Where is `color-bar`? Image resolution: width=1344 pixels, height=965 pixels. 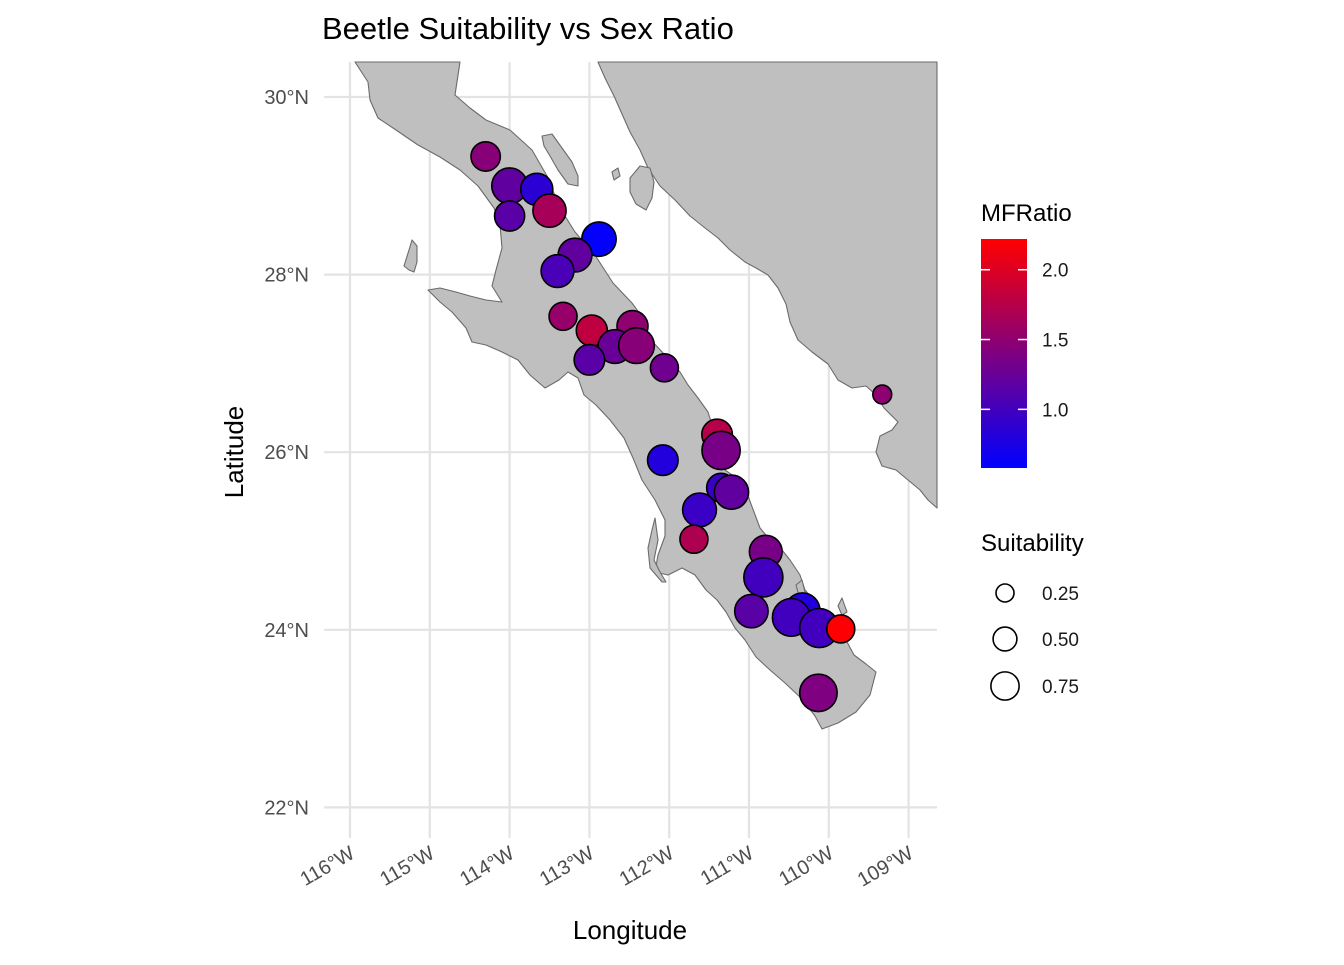 color-bar is located at coordinates (1004, 353).